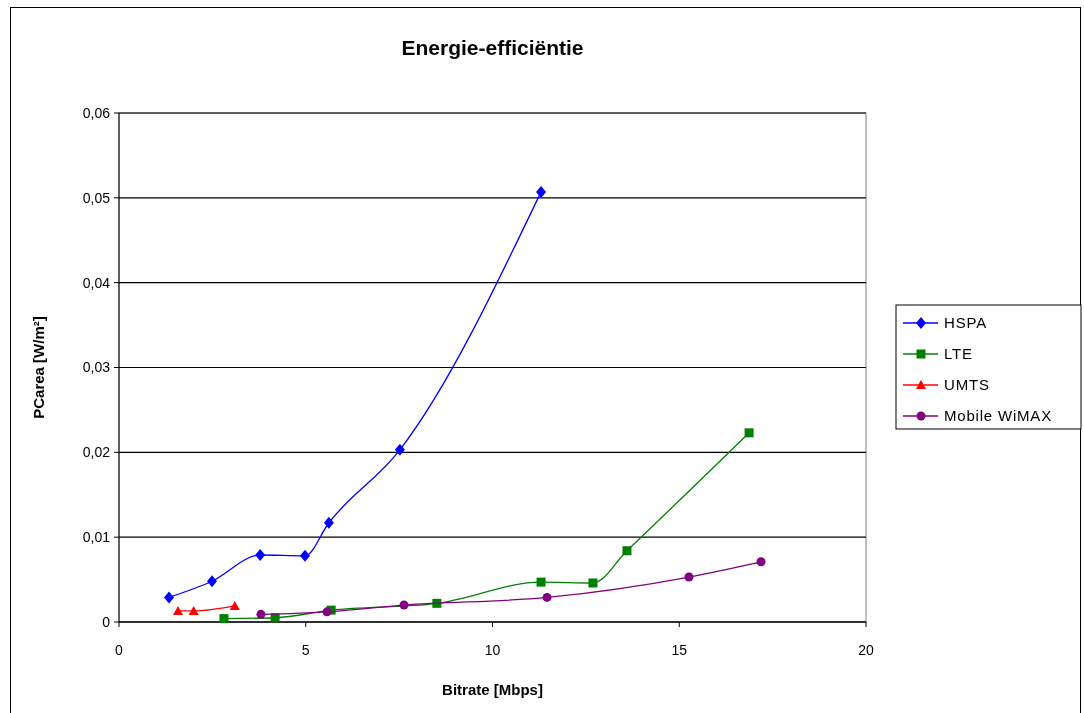 This screenshot has width=1084, height=713. What do you see at coordinates (492, 650) in the screenshot?
I see `x-tick-label: 10` at bounding box center [492, 650].